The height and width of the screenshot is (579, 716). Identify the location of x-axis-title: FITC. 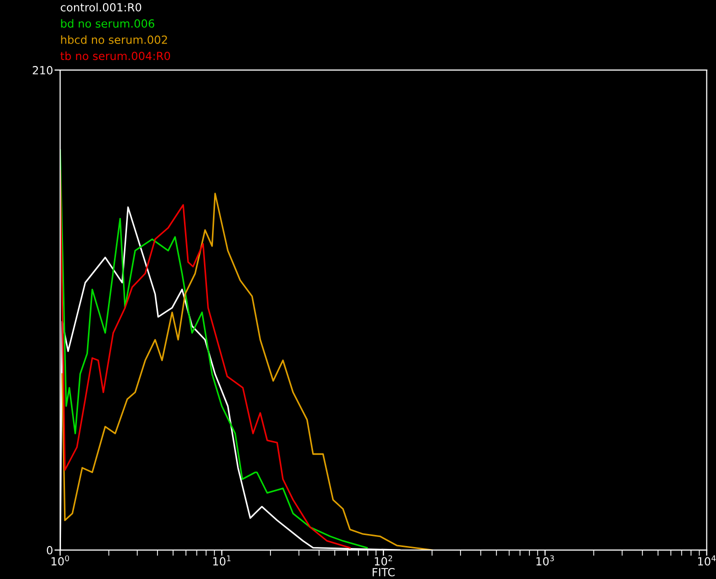
(383, 572).